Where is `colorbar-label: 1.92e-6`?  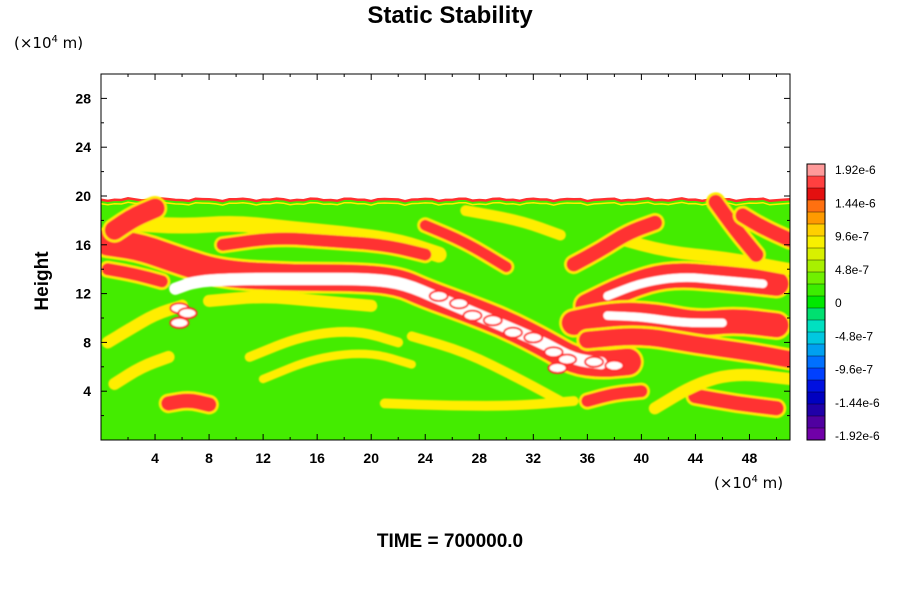 colorbar-label: 1.92e-6 is located at coordinates (855, 170).